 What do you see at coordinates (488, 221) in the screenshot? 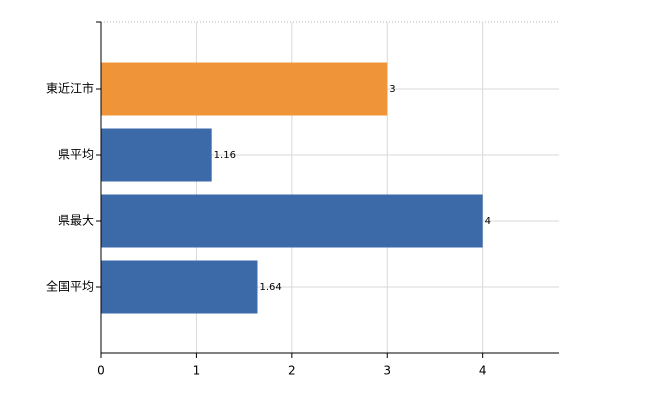
I see `value-label: 4` at bounding box center [488, 221].